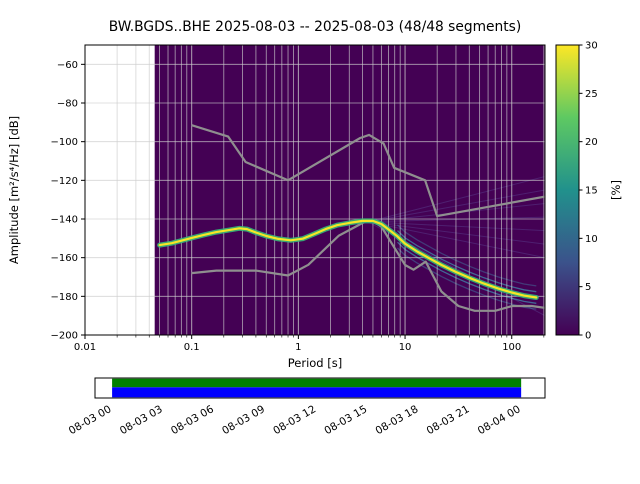 The width and height of the screenshot is (640, 484). What do you see at coordinates (294, 420) in the screenshot?
I see `time-tick-label: 08-03 12` at bounding box center [294, 420].